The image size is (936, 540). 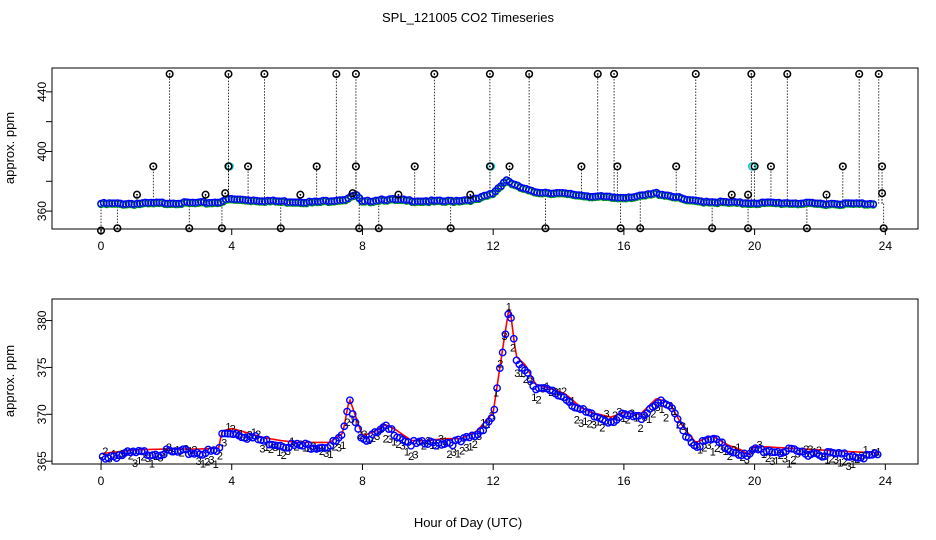 I want to click on cyan-outlier-point, so click(x=752, y=166).